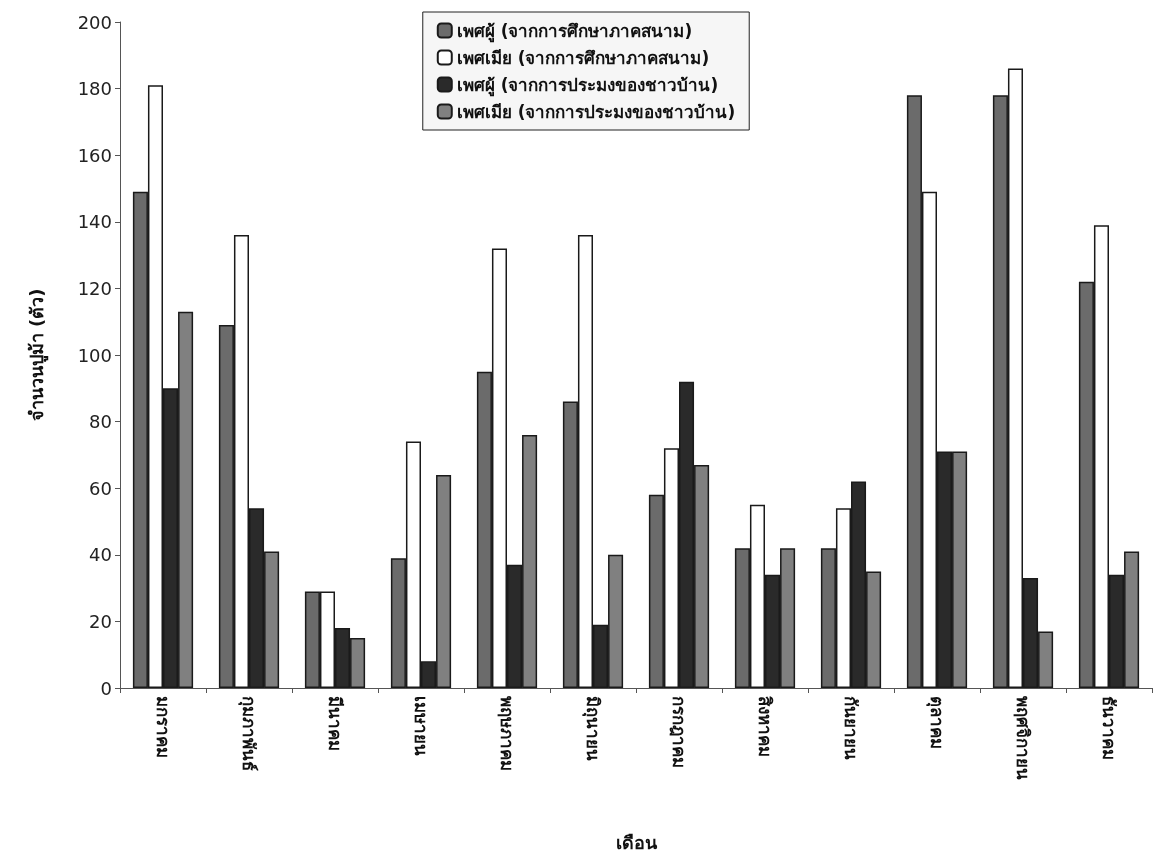 This screenshot has width=1172, height=863. Describe the element at coordinates (37, 355) in the screenshot. I see `y-axis-title: จำนวนปูม้า (ตัว)` at that location.